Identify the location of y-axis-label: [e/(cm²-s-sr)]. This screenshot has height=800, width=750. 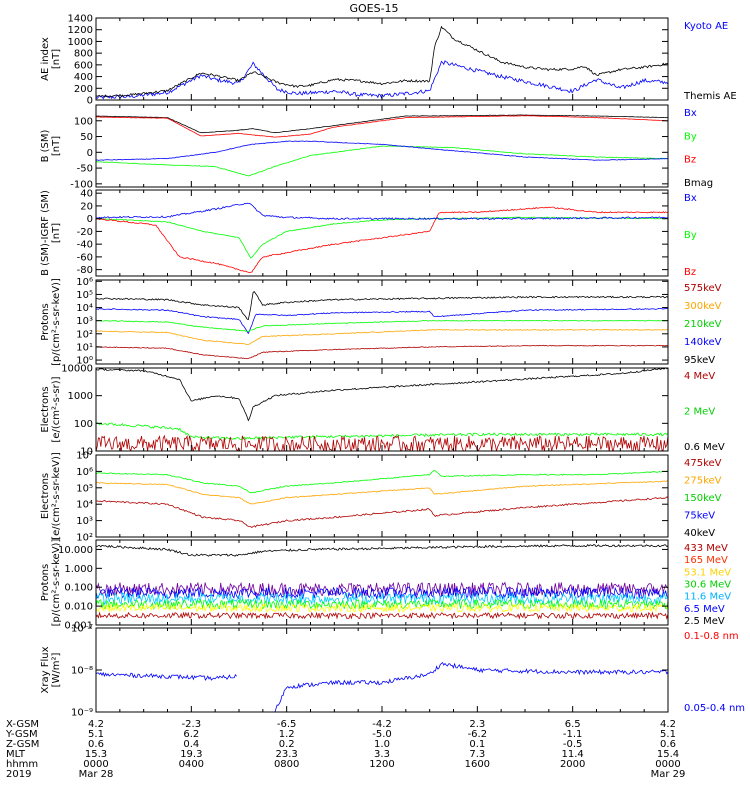
(56, 409).